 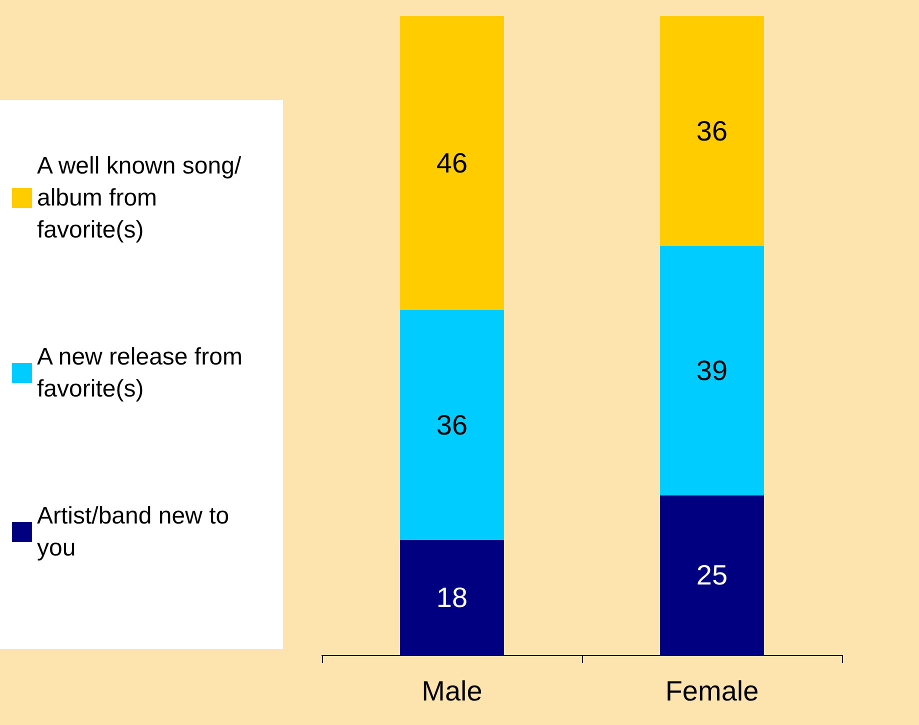 I want to click on legend-label: Artist/band new to you, so click(x=136, y=532).